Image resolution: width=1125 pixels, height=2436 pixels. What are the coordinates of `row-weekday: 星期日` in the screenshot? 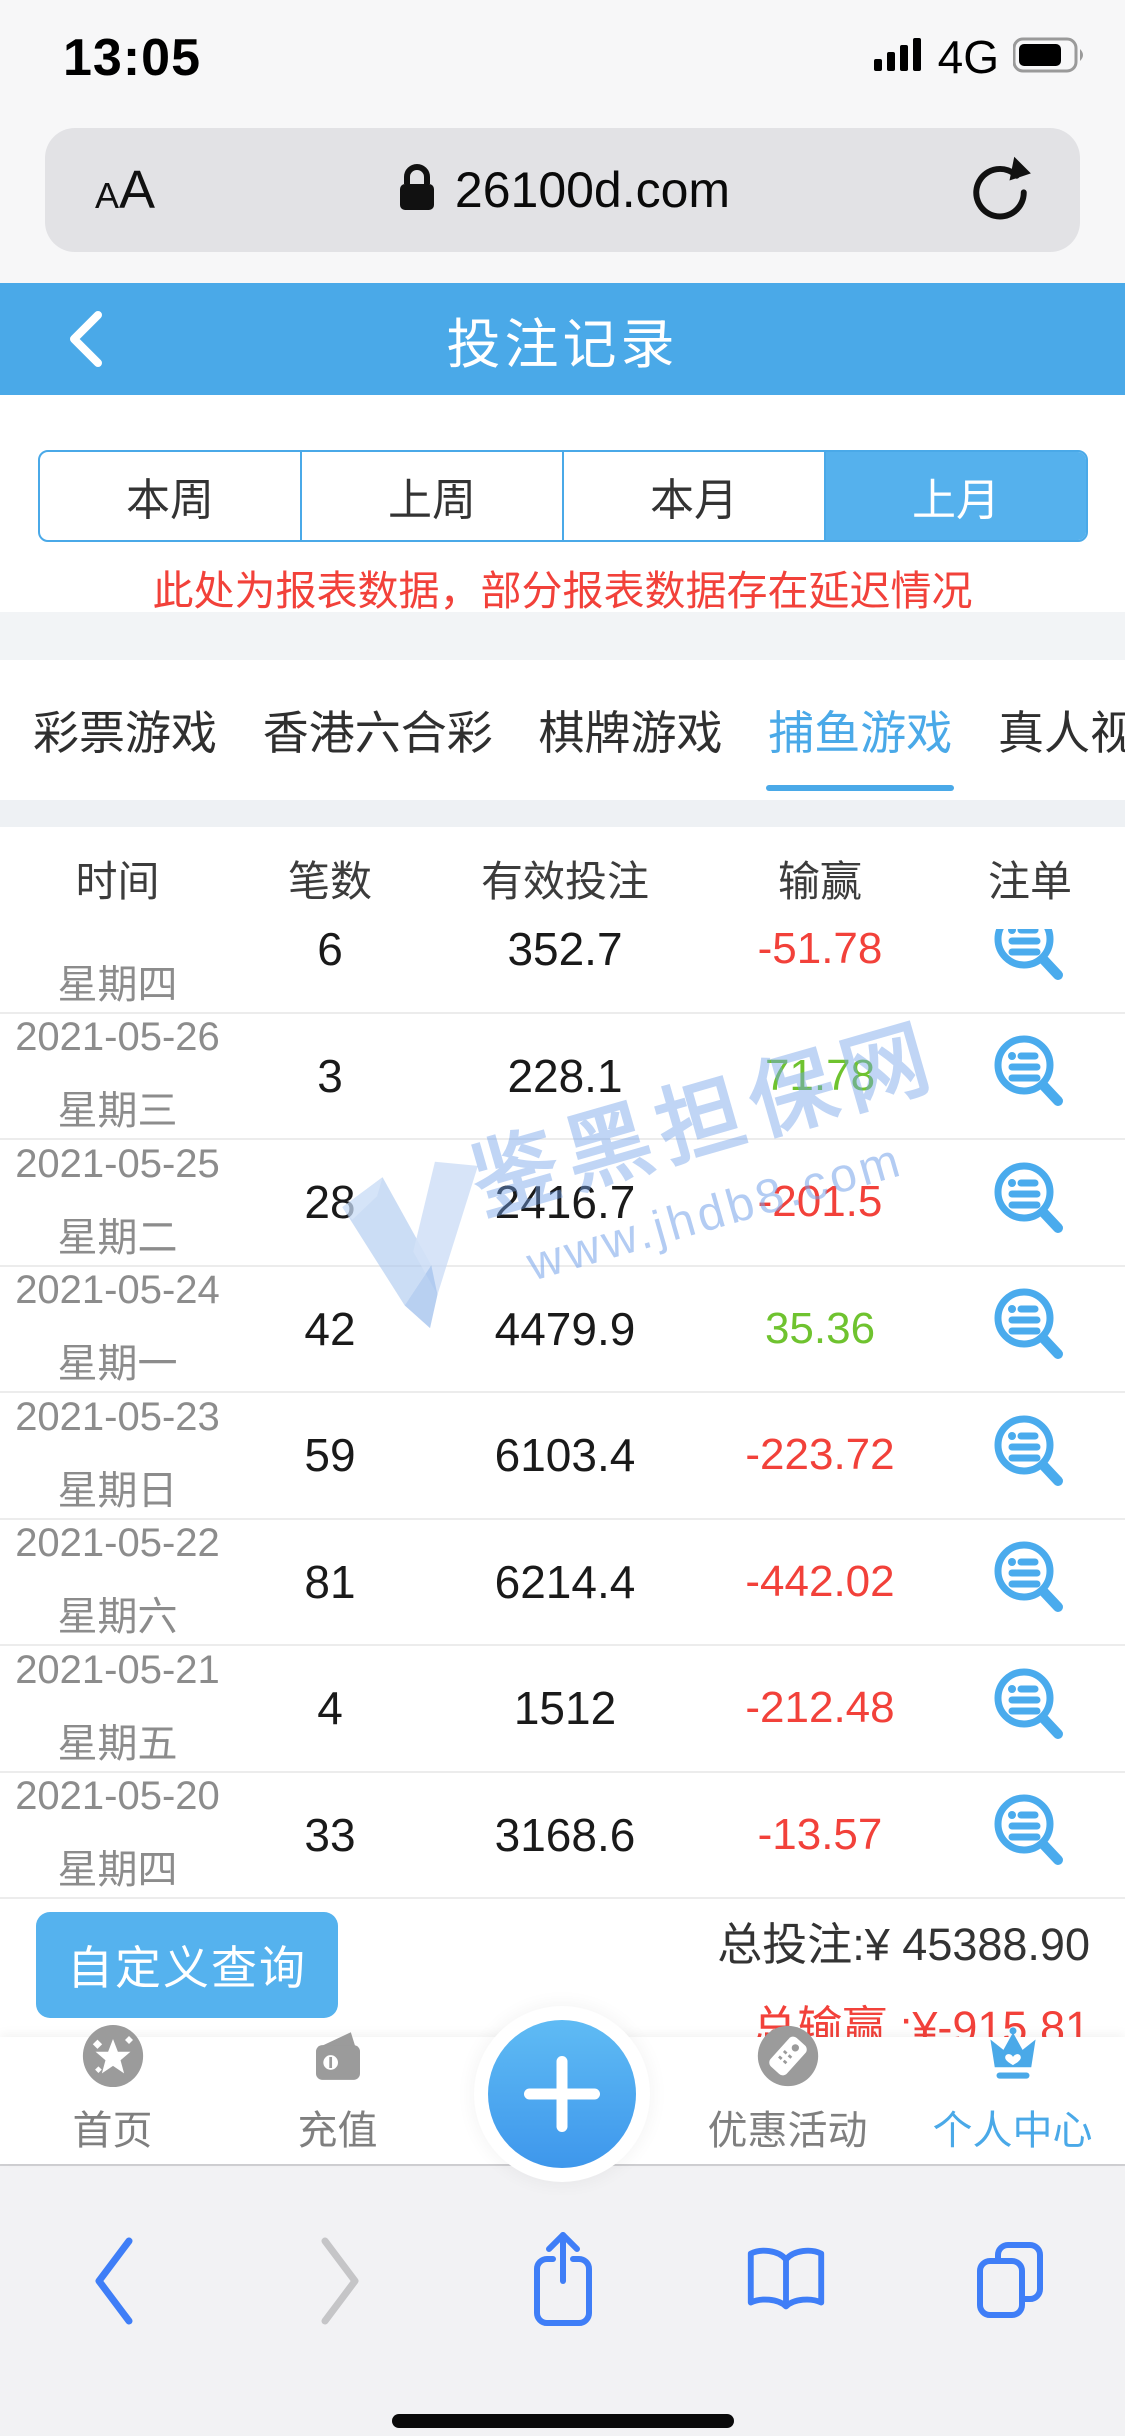 It's located at (117, 1490).